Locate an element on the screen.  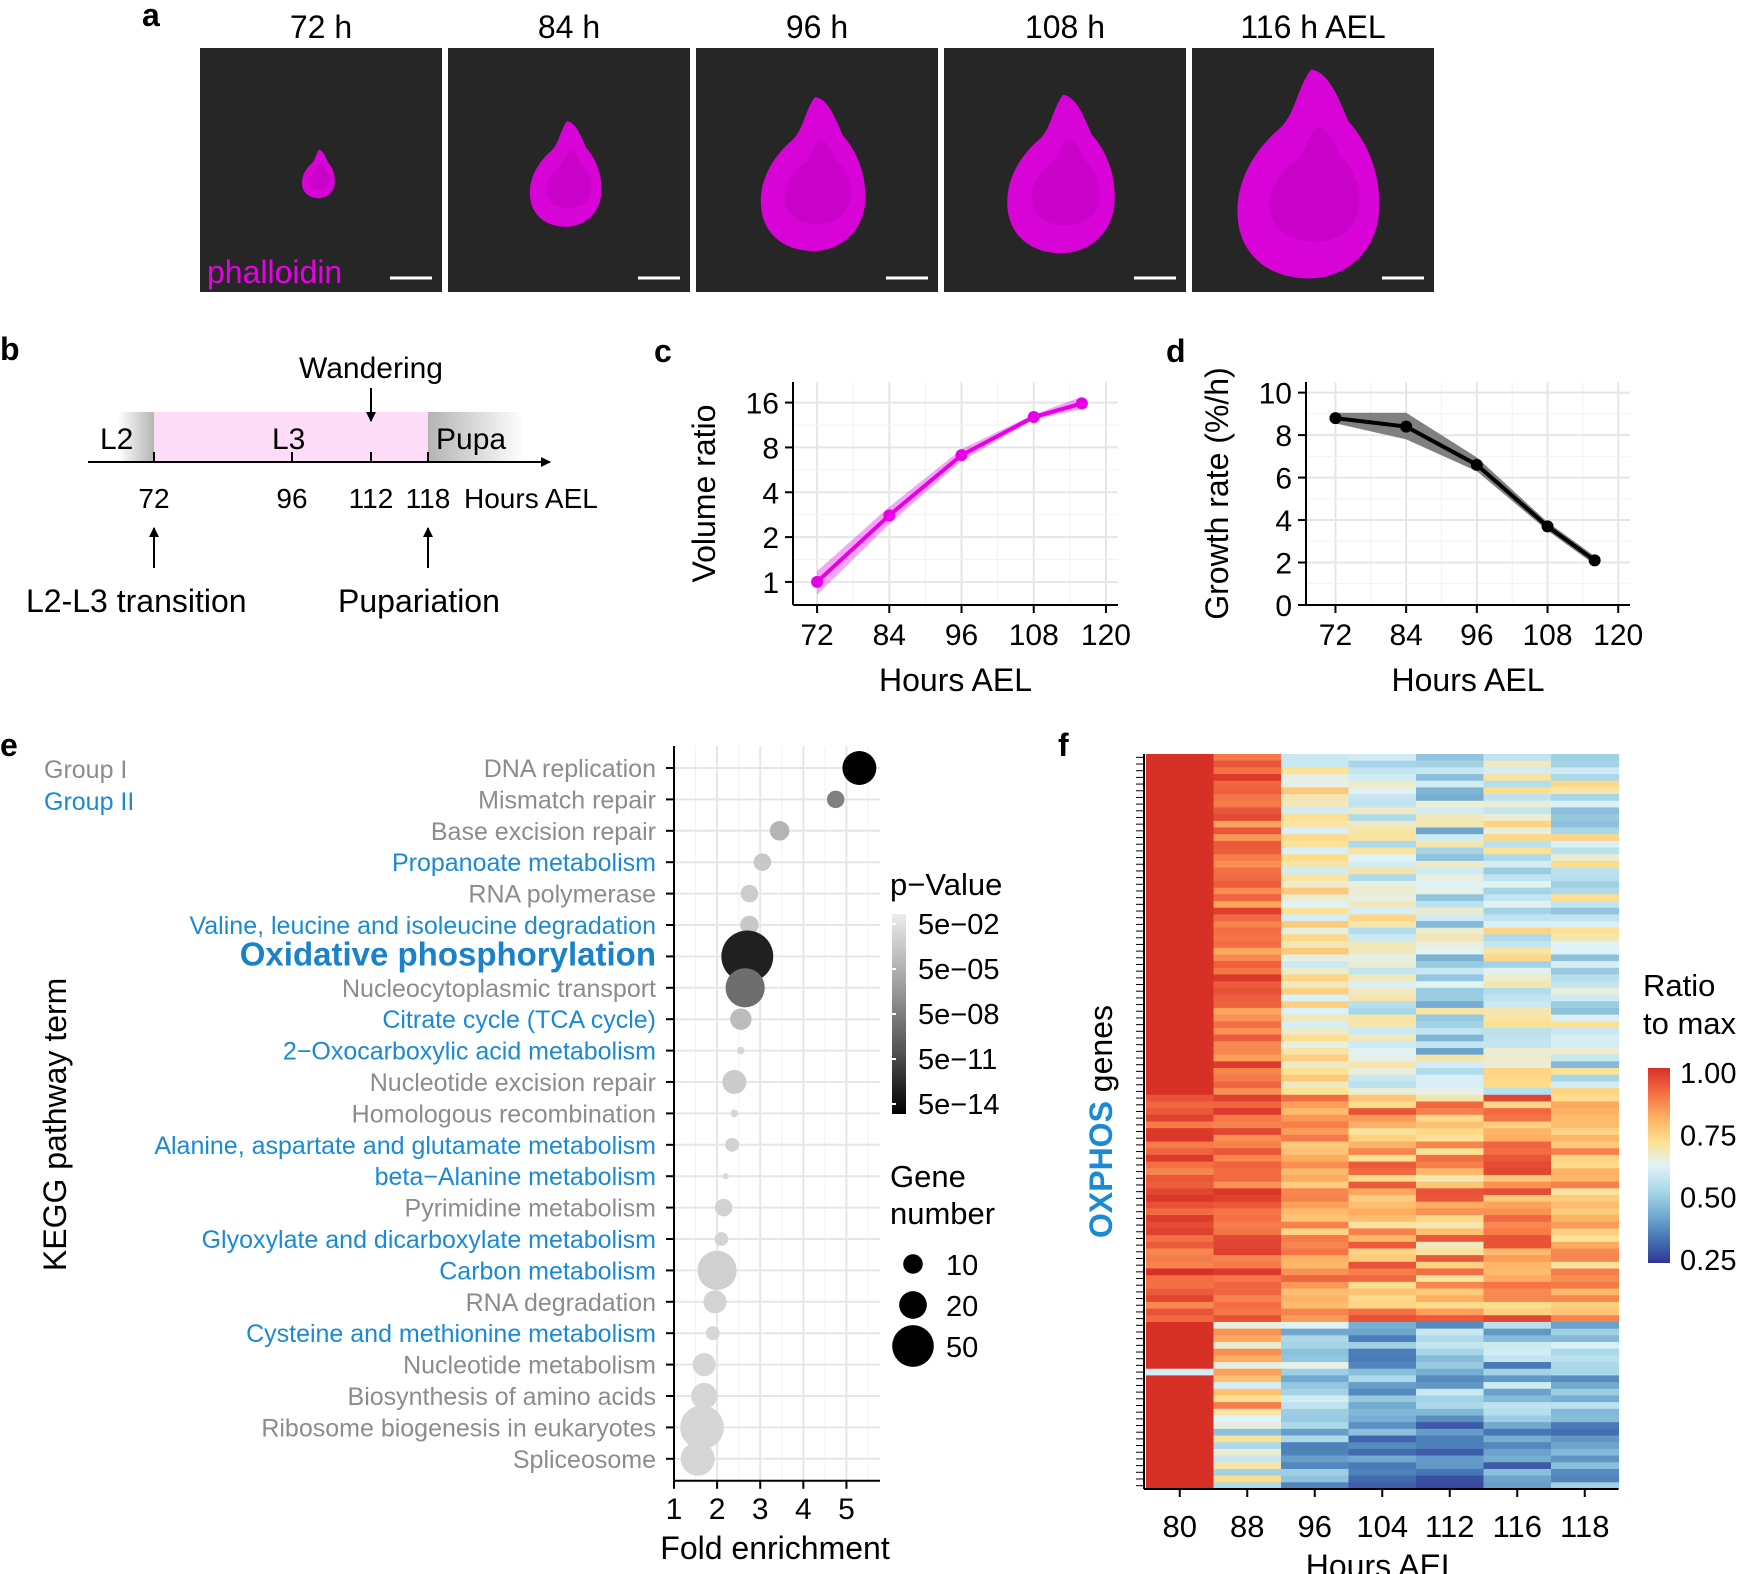
stage-l2: L2 is located at coordinates (116, 439).